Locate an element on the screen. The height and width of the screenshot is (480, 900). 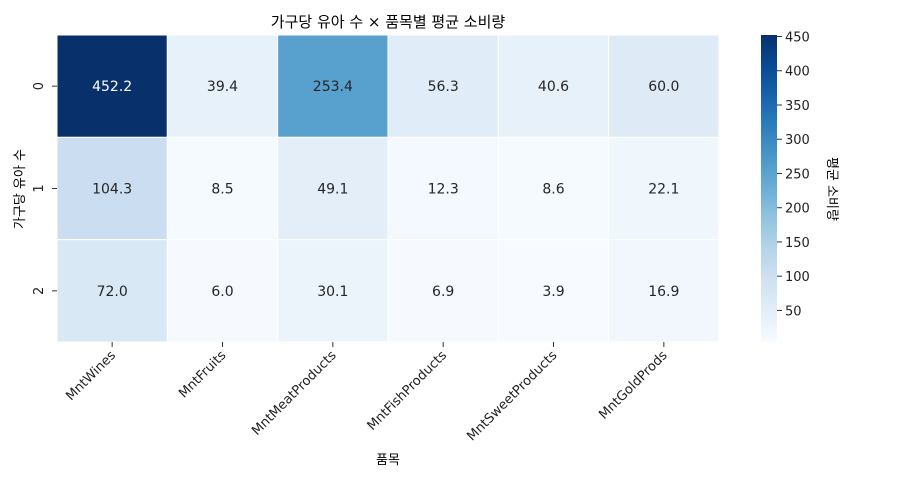
x-axis-label: 품목 is located at coordinates (388, 460).